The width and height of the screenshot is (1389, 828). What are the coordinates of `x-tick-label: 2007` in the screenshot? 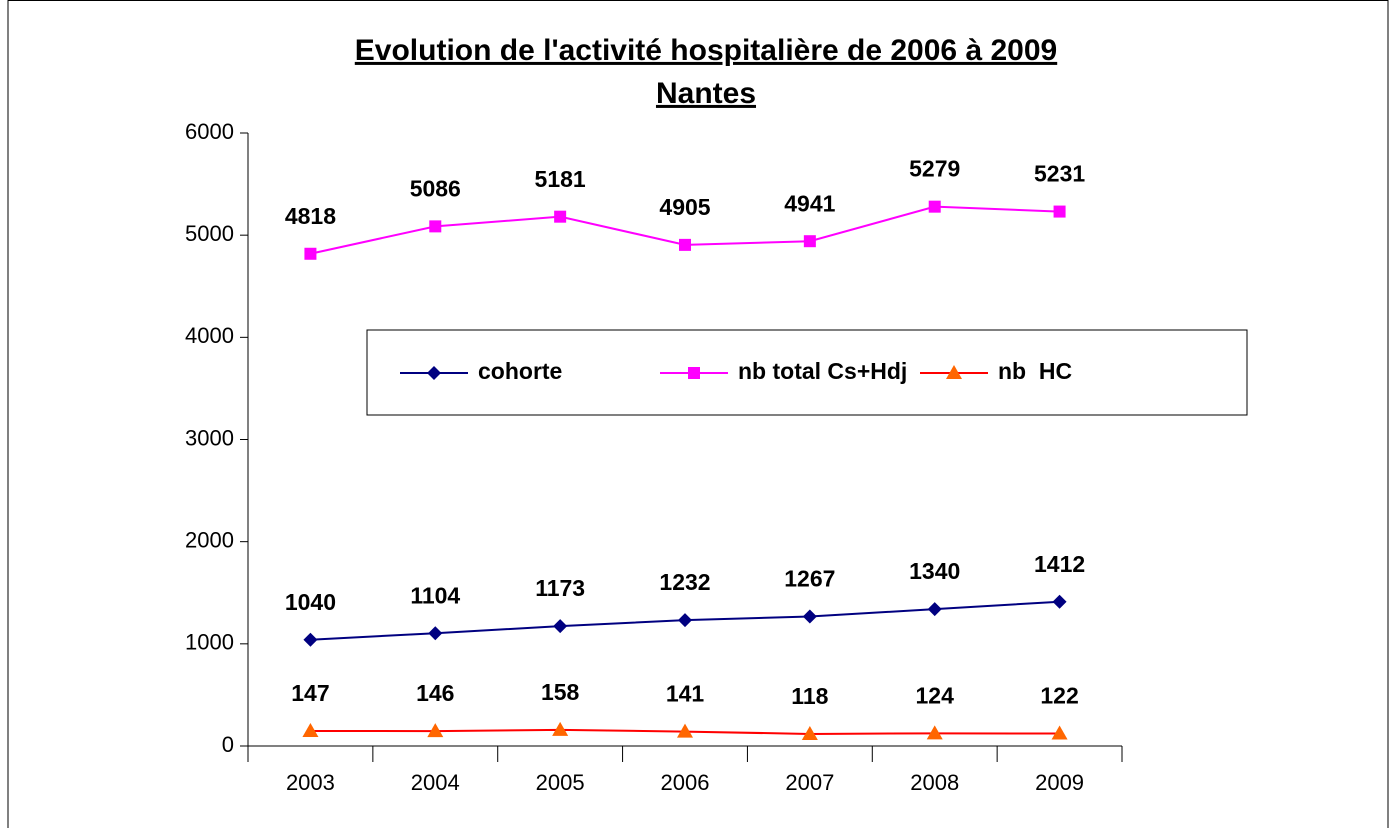 It's located at (809, 782).